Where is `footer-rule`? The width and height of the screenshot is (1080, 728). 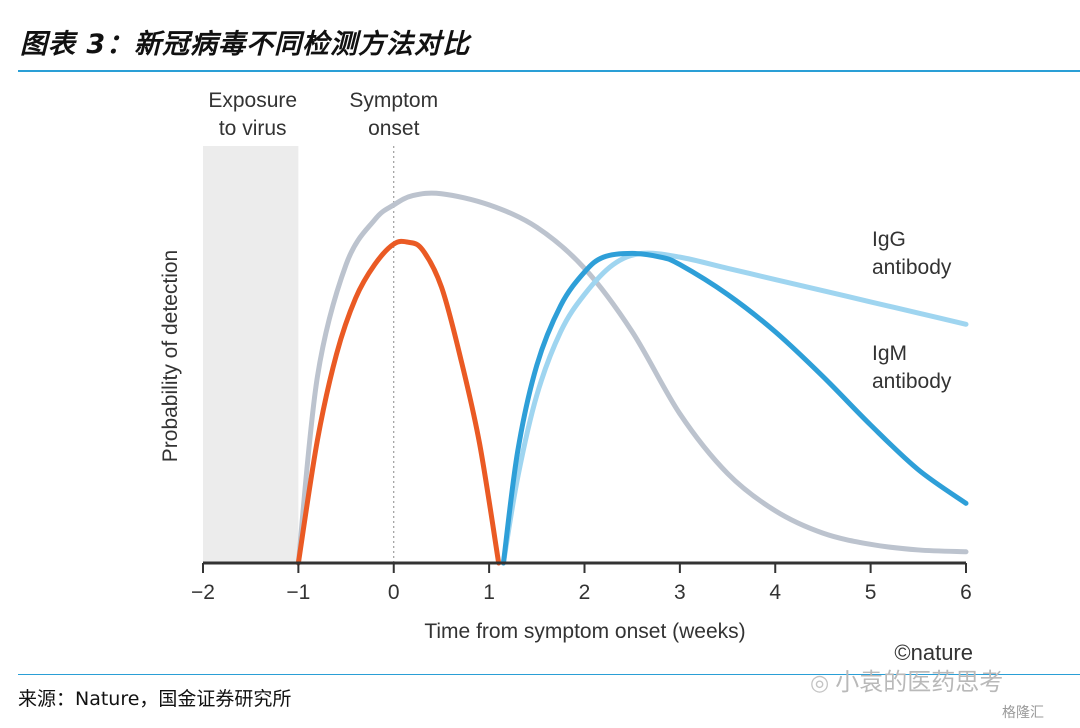
footer-rule is located at coordinates (549, 674).